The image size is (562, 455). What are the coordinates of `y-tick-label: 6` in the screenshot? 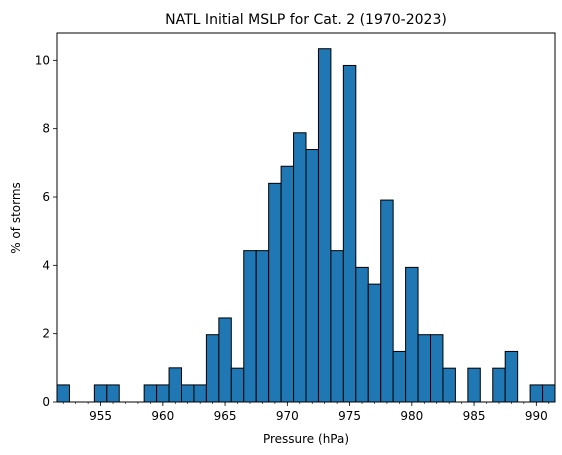 It's located at (46, 197).